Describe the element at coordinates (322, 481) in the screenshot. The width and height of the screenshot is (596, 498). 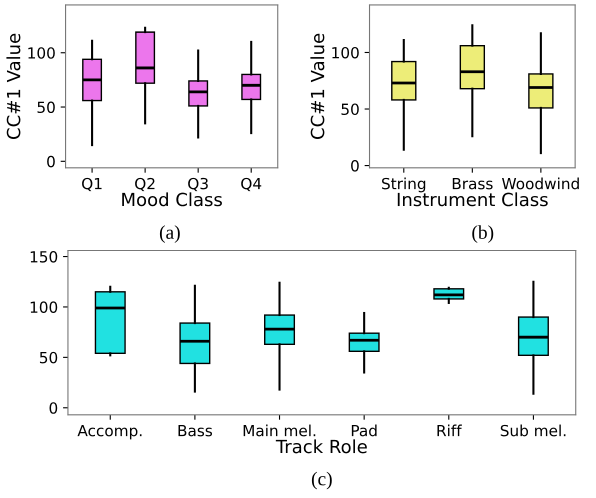
I see `text: (c)` at that location.